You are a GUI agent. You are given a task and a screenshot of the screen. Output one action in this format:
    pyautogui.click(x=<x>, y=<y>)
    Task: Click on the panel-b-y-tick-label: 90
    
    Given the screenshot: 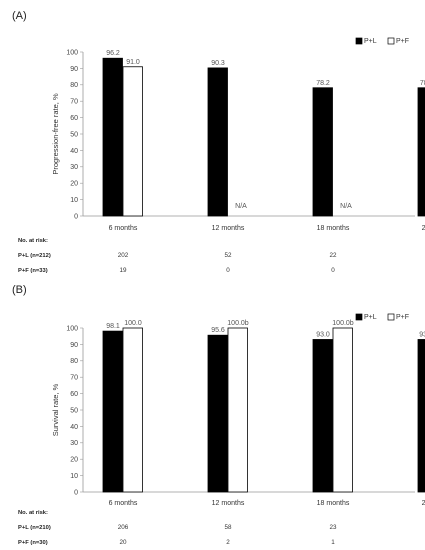 What is the action you would take?
    pyautogui.click(x=74, y=345)
    